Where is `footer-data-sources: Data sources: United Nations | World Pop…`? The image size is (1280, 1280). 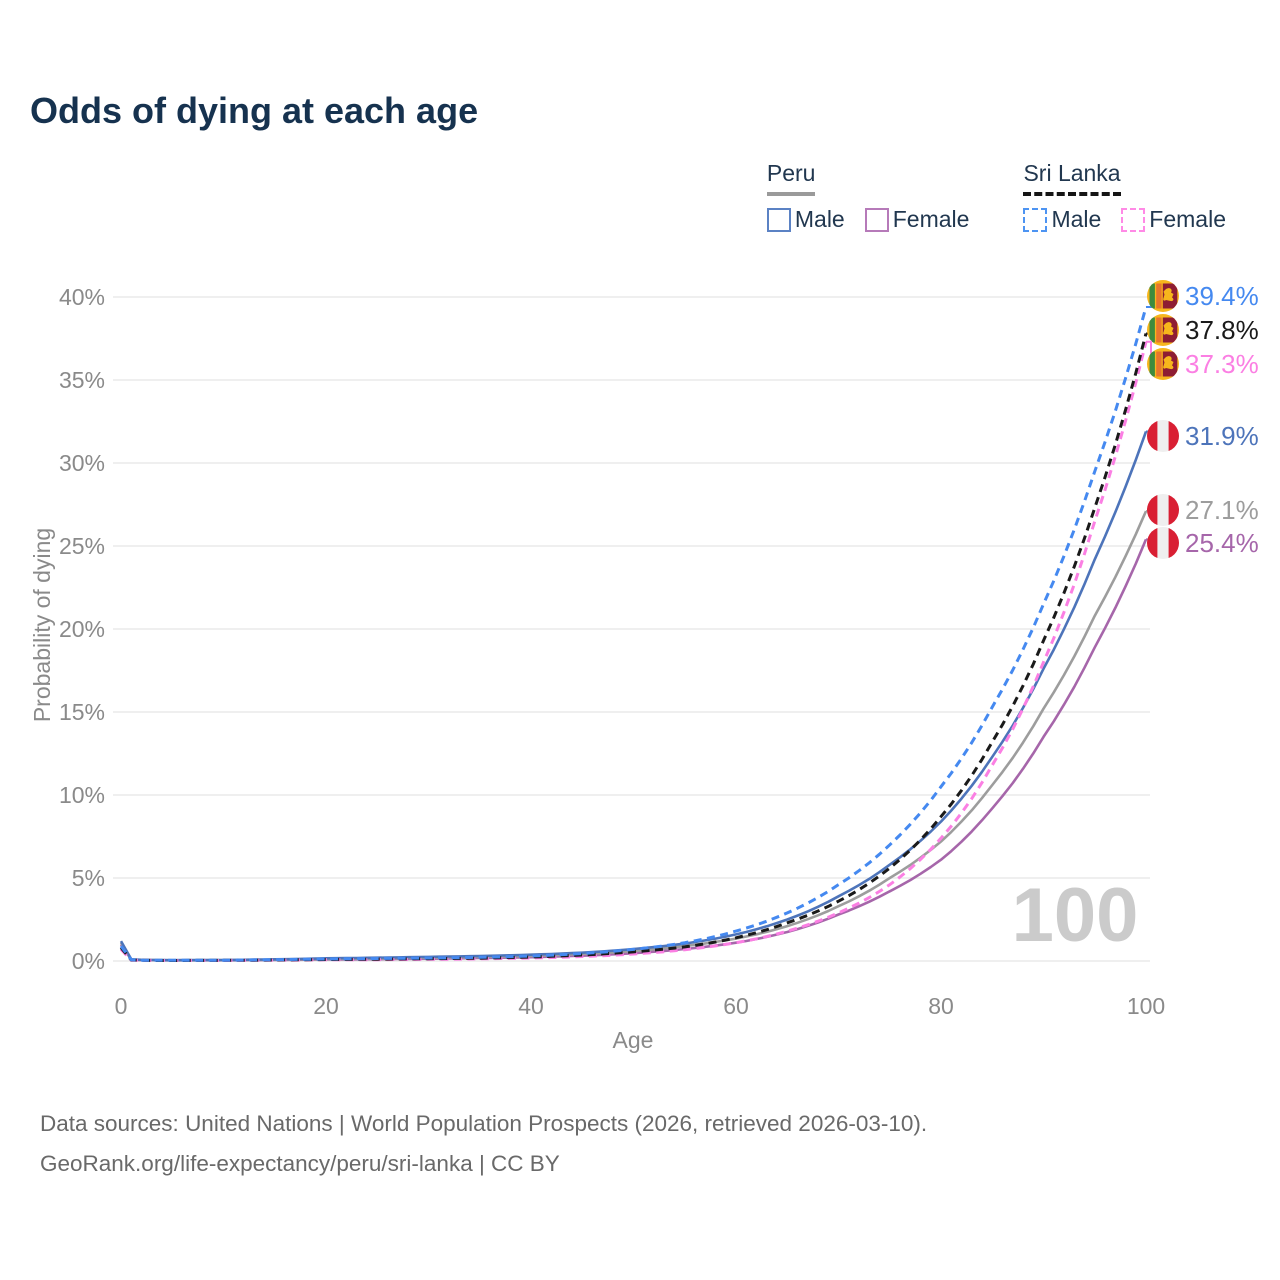 footer-data-sources: Data sources: United Nations | World Pop… is located at coordinates (484, 1123).